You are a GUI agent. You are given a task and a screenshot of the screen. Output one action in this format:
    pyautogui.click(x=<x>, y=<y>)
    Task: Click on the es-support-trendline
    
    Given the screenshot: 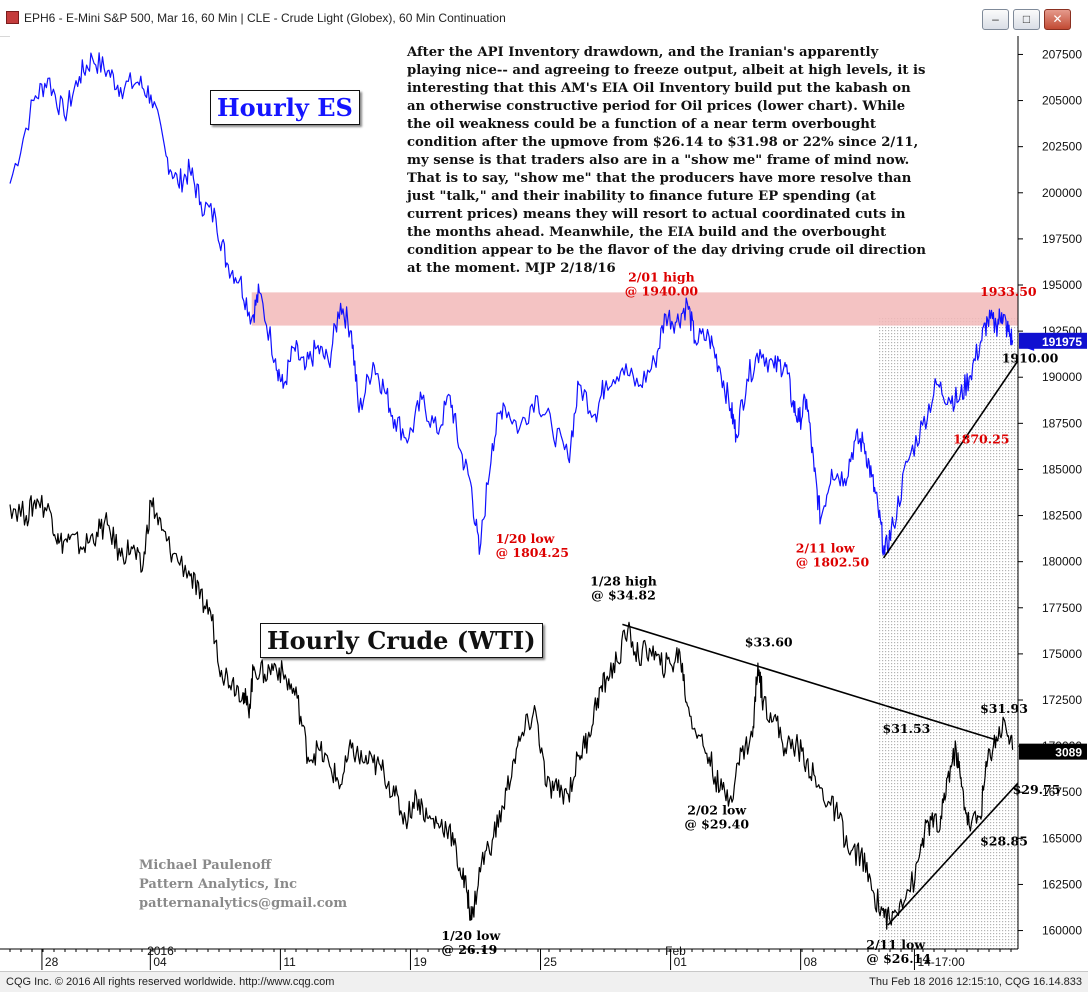 What is the action you would take?
    pyautogui.click(x=950, y=459)
    